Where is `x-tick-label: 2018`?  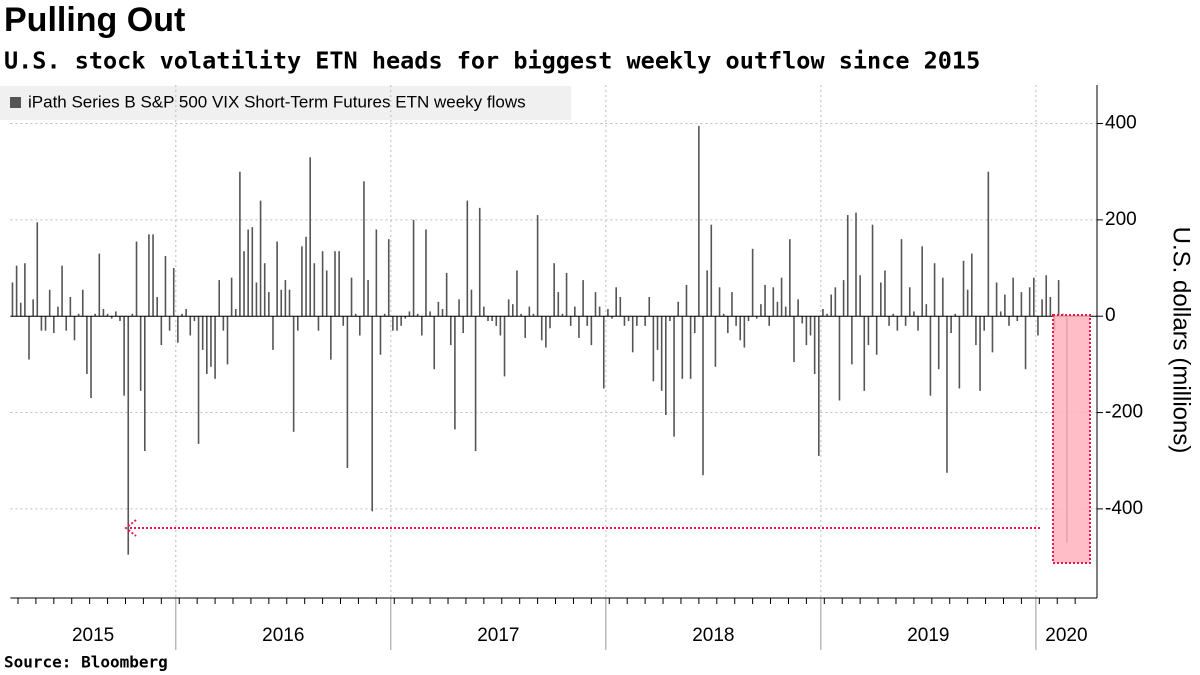 x-tick-label: 2018 is located at coordinates (713, 635).